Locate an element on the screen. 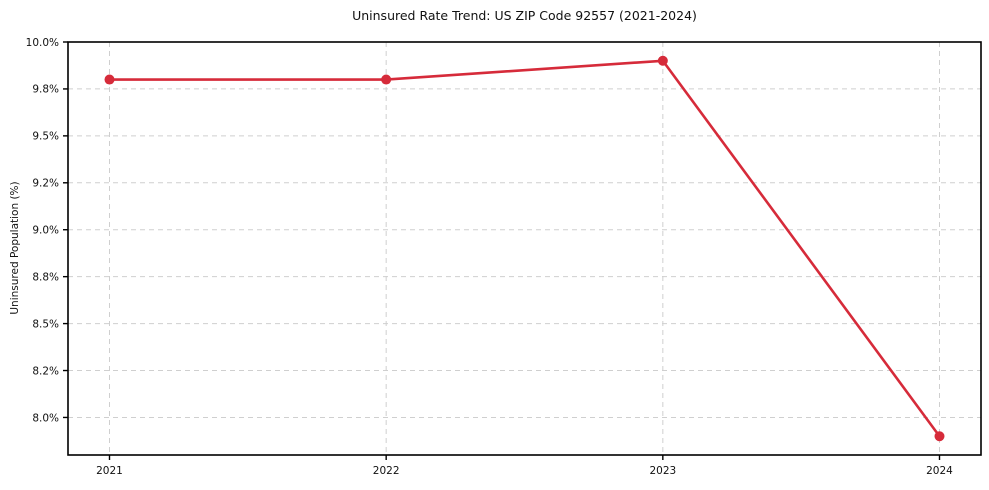 This screenshot has height=490, width=989. y-tick-label: 8.5% is located at coordinates (45, 324).